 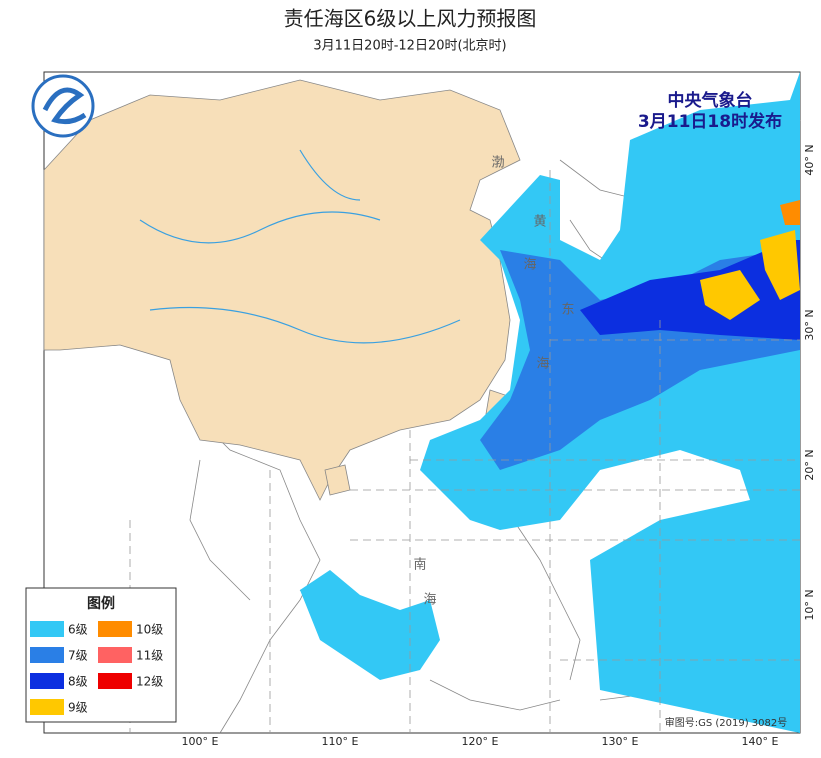 I want to click on sea-label: 南, so click(x=419, y=565).